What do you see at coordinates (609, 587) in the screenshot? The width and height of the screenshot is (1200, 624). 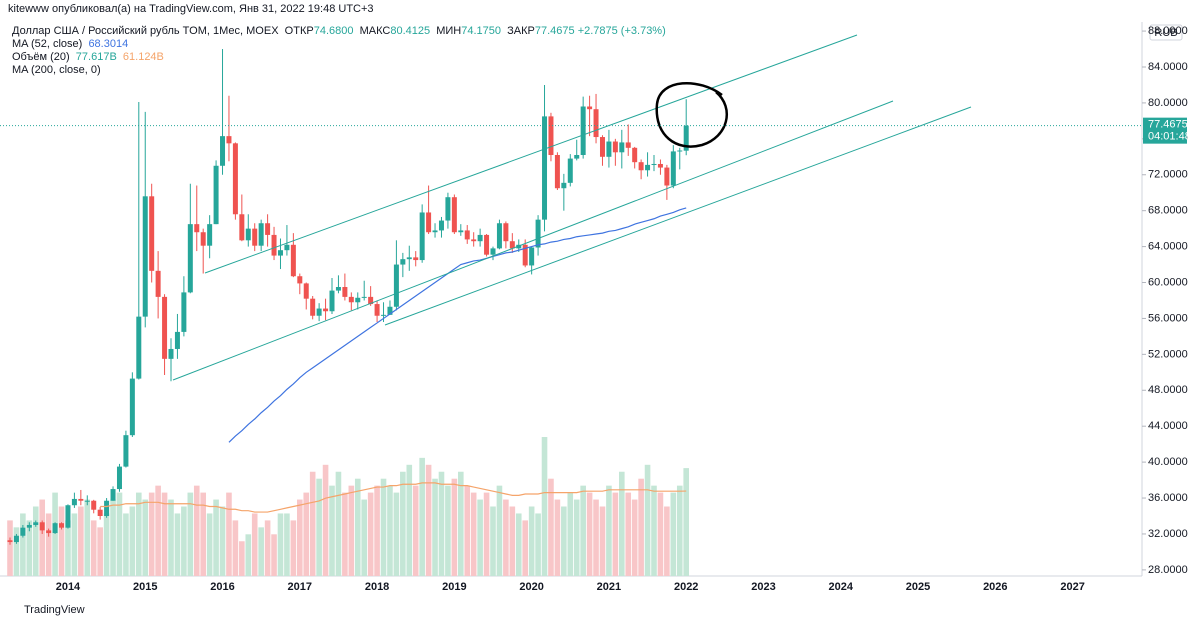 I see `x-tick-label: 2021` at bounding box center [609, 587].